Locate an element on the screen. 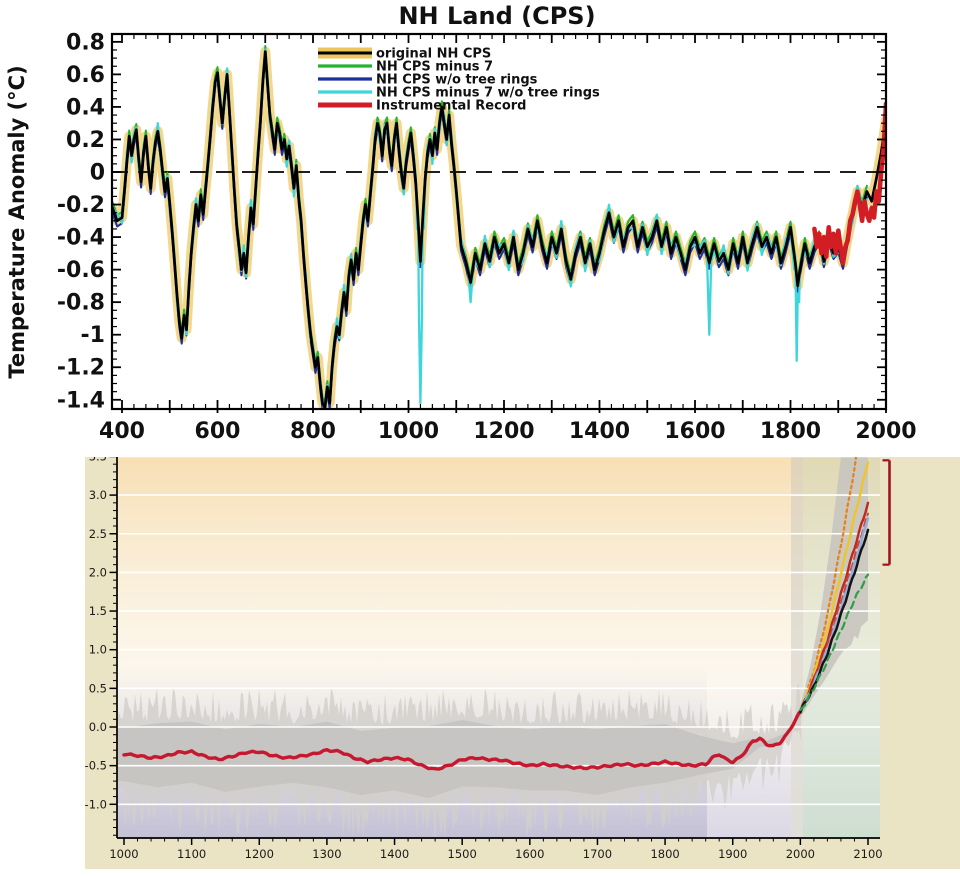 The image size is (960, 876). projection-line-scenario-black is located at coordinates (834, 621).